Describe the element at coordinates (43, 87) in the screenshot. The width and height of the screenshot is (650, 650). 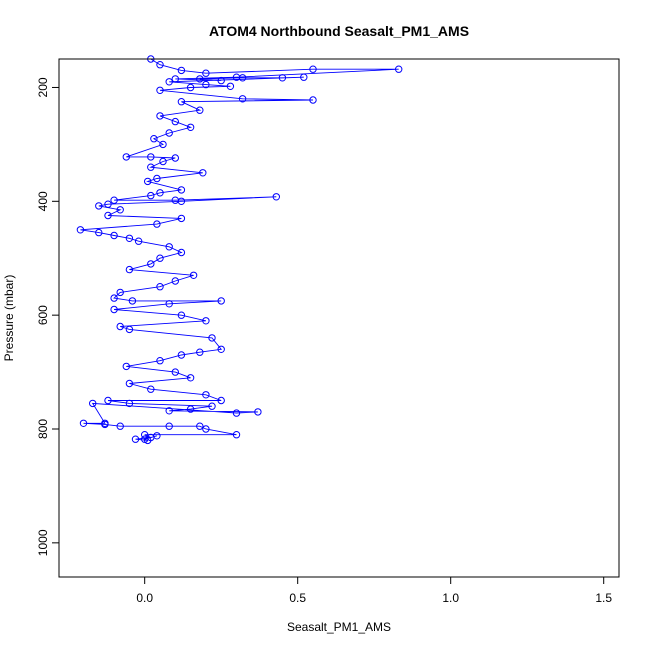
I see `y-tick-label: 200` at that location.